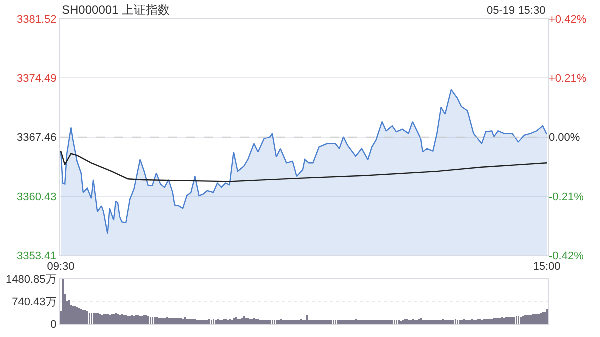 The image size is (600, 337). What do you see at coordinates (61, 266) in the screenshot?
I see `x-tick-label: 09:30` at bounding box center [61, 266].